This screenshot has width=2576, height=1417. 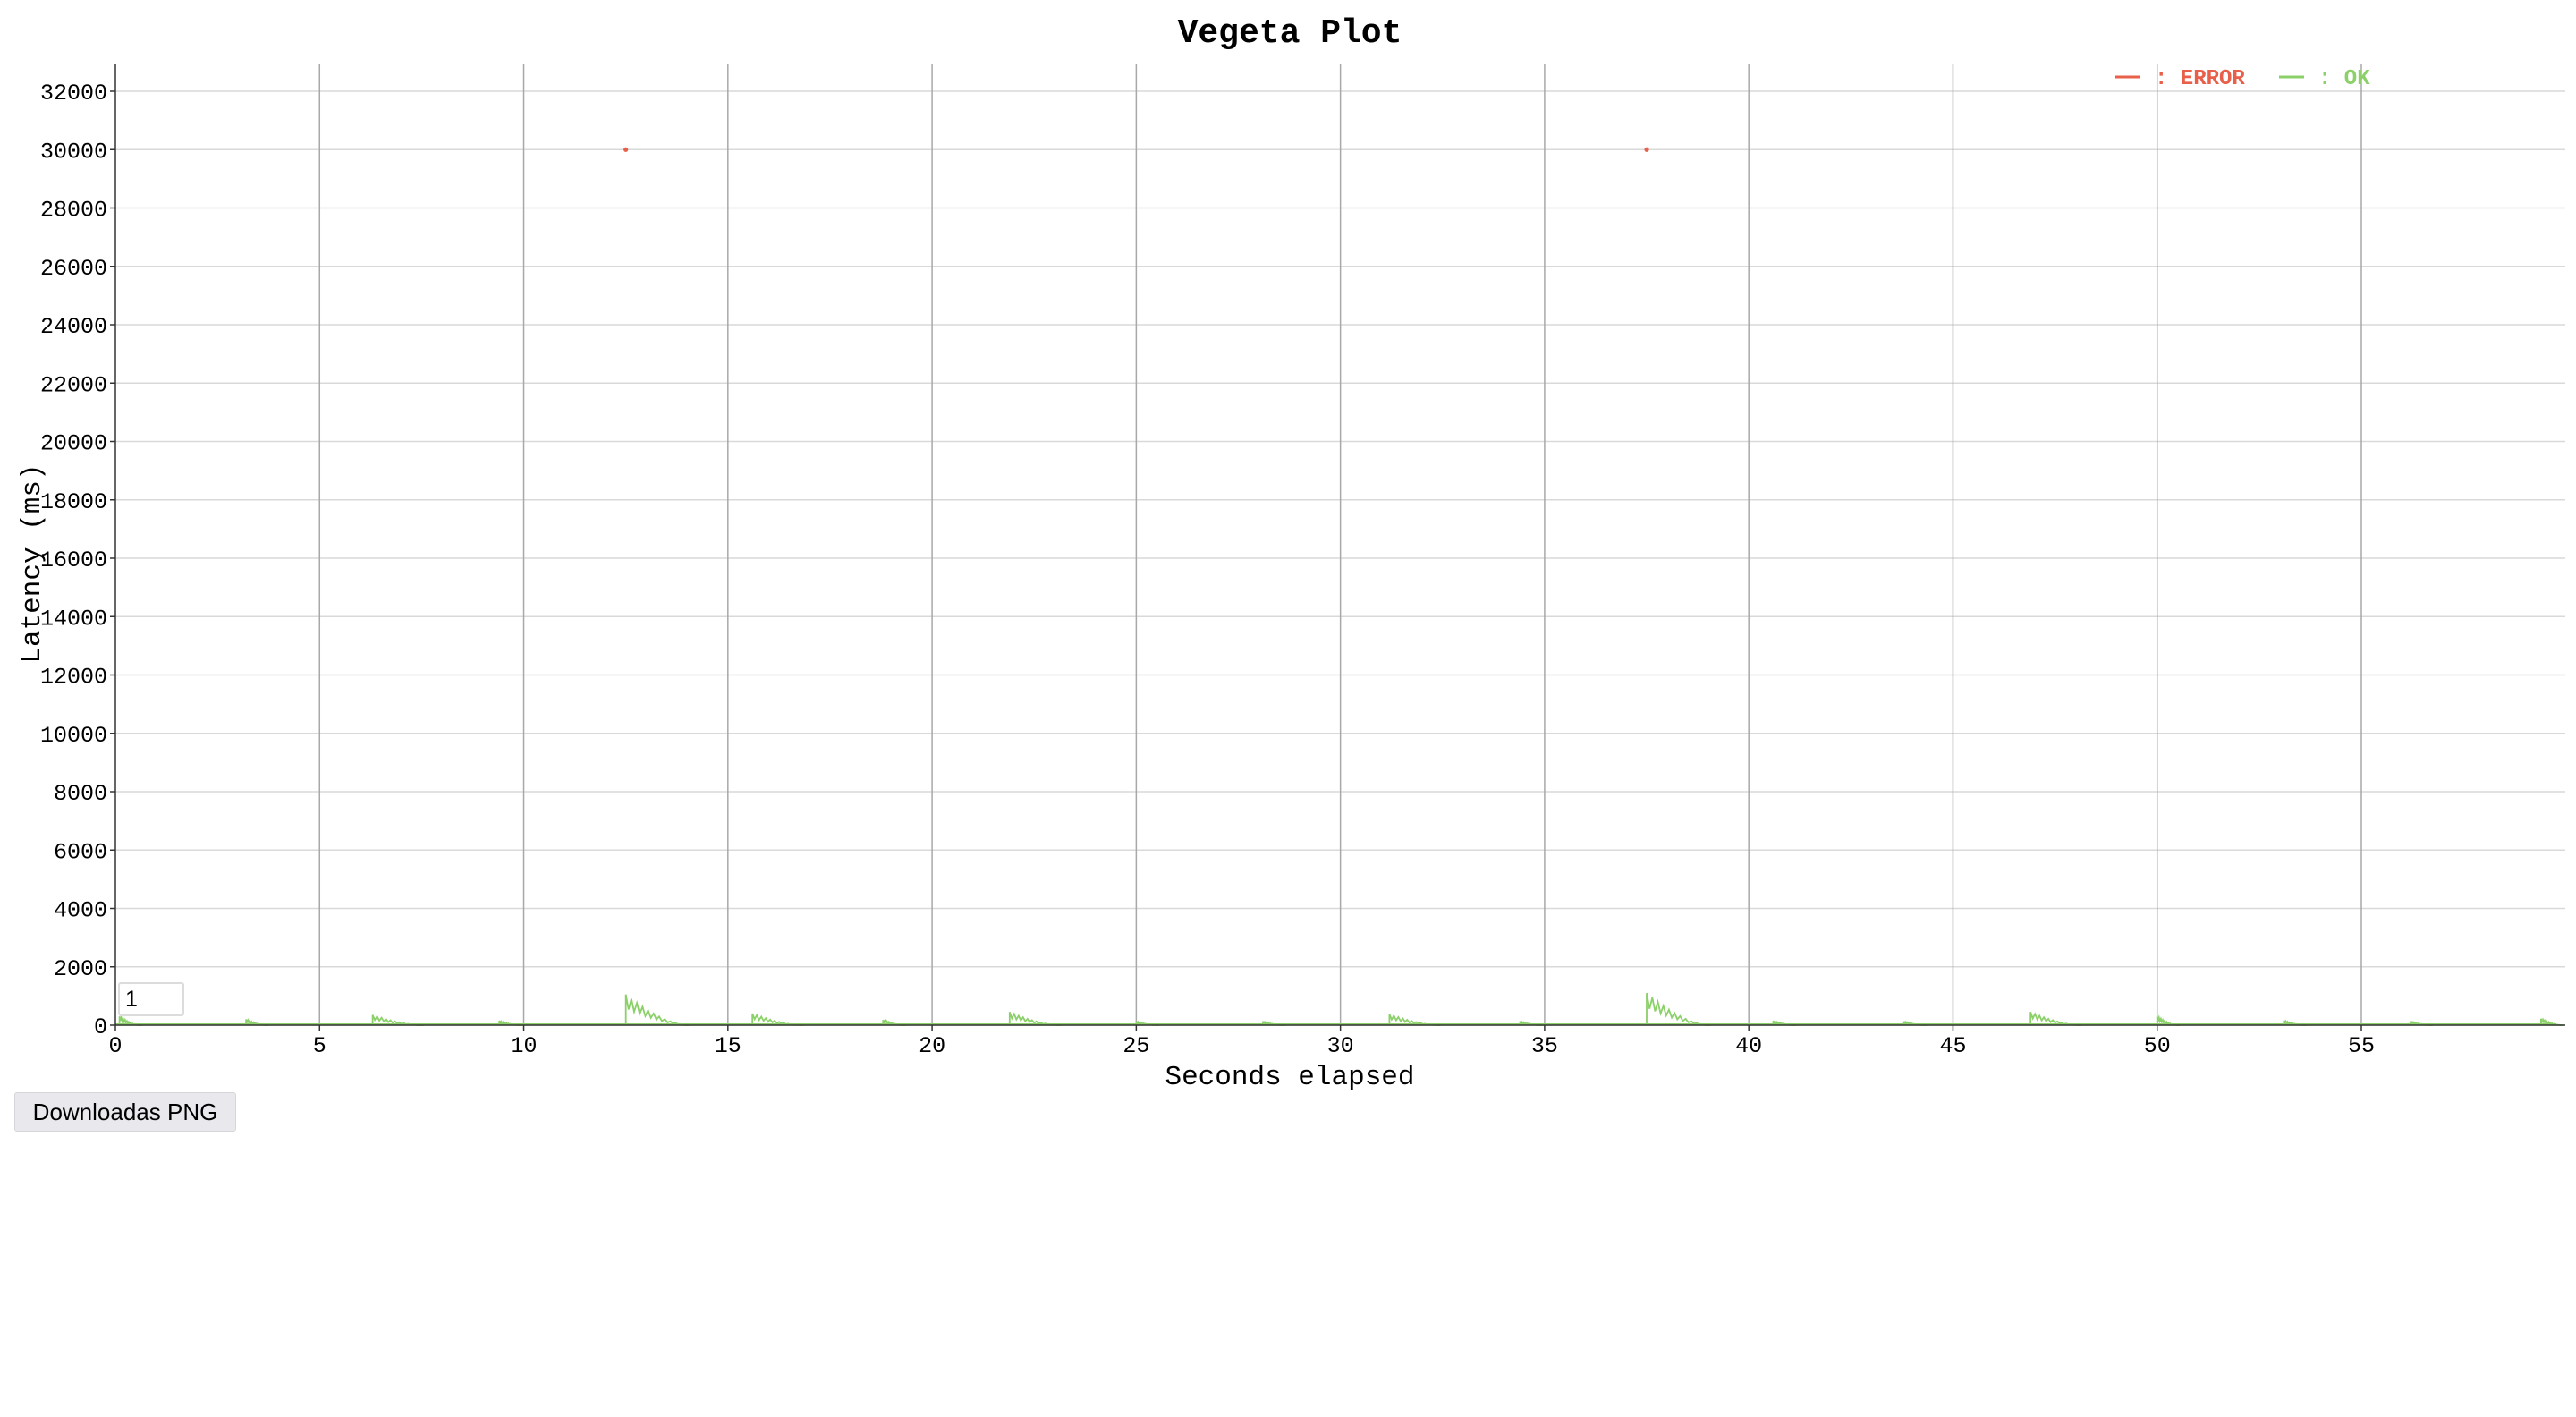 What do you see at coordinates (2361, 1046) in the screenshot?
I see `x-tick-label: 55` at bounding box center [2361, 1046].